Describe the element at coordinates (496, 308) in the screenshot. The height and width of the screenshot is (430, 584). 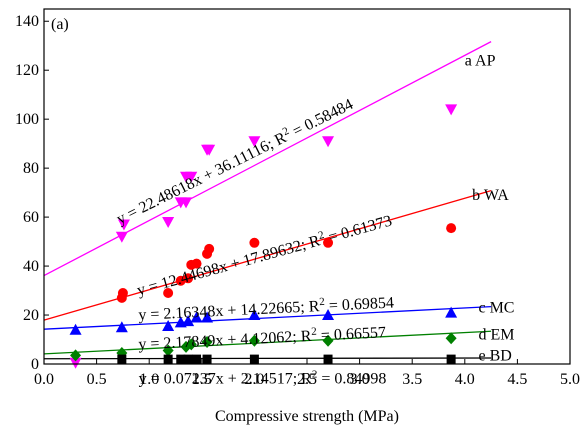
I see `series-label-mc: c MC` at that location.